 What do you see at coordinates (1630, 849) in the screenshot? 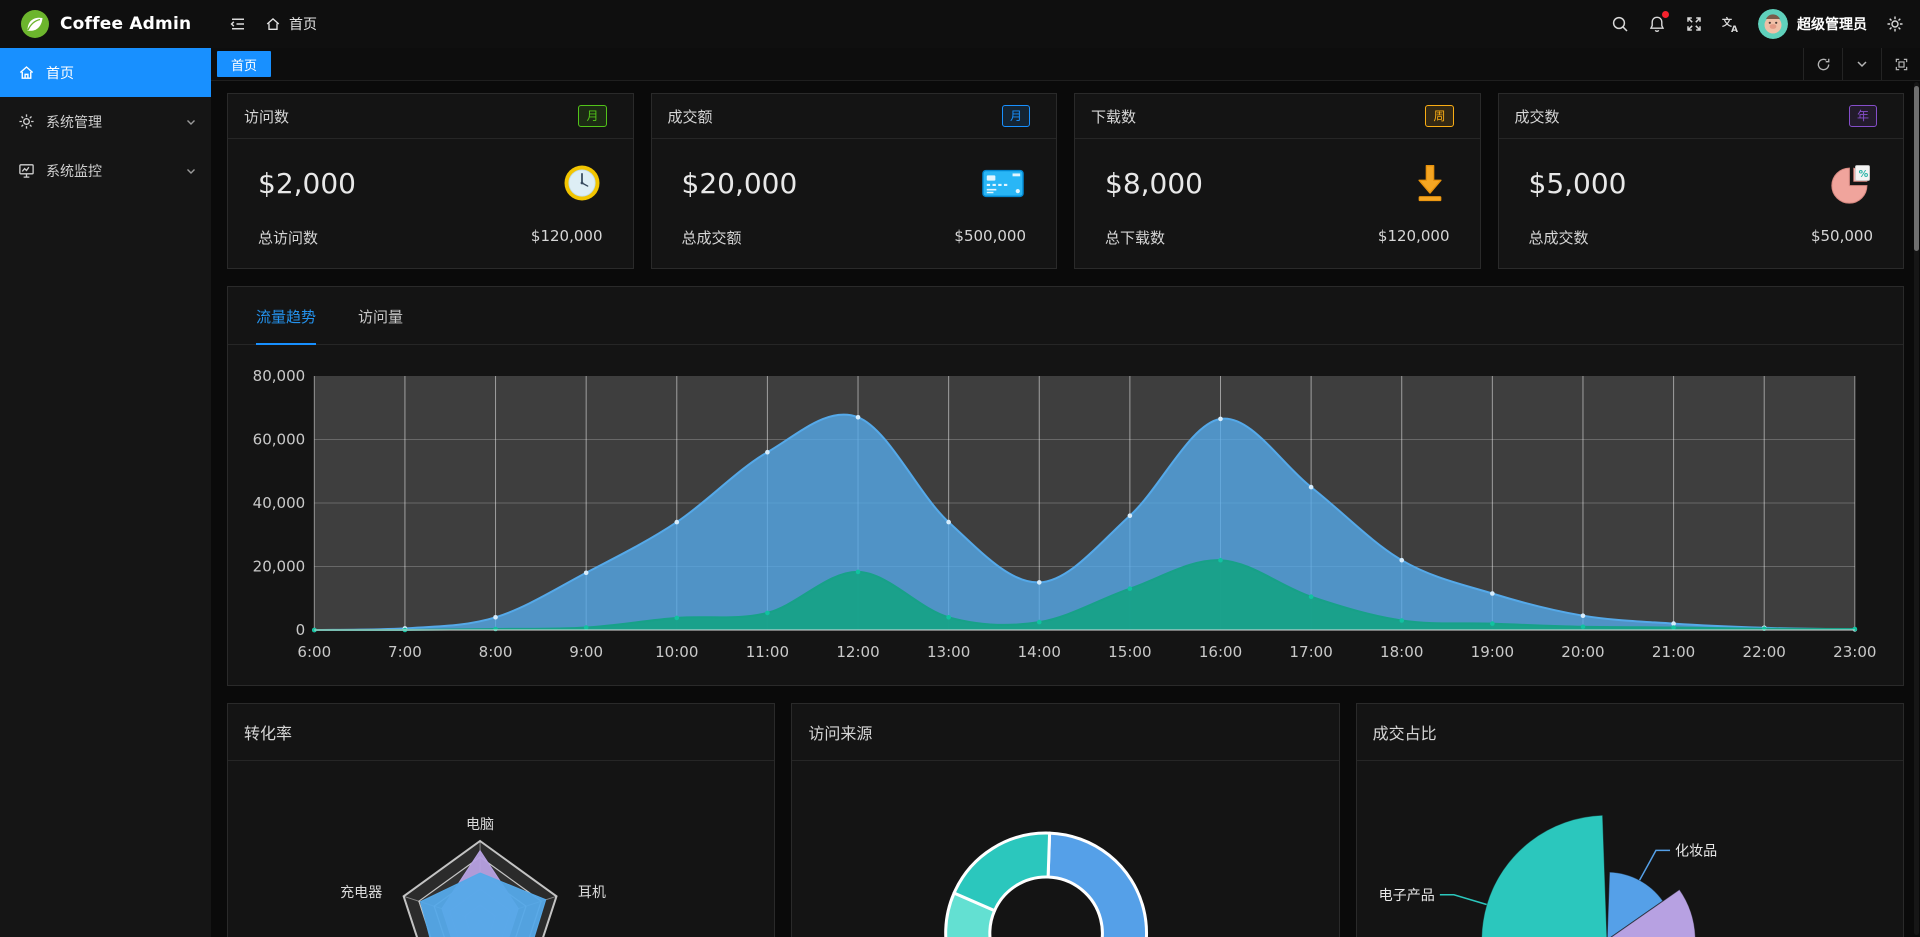
I see `deal-share-pie-chart: 化妆品电子产品` at bounding box center [1630, 849].